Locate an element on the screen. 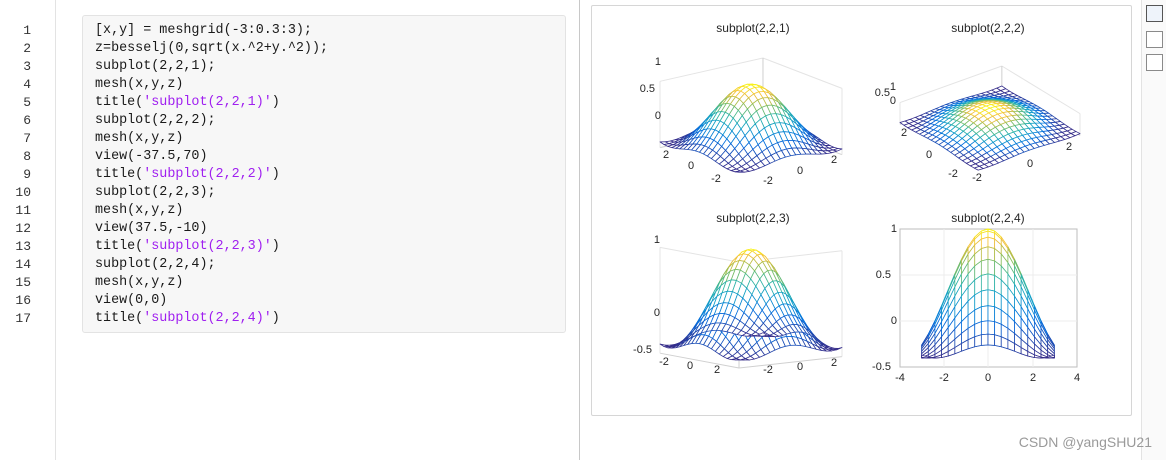 The image size is (1166, 460). line-number: 4 is located at coordinates (27, 84).